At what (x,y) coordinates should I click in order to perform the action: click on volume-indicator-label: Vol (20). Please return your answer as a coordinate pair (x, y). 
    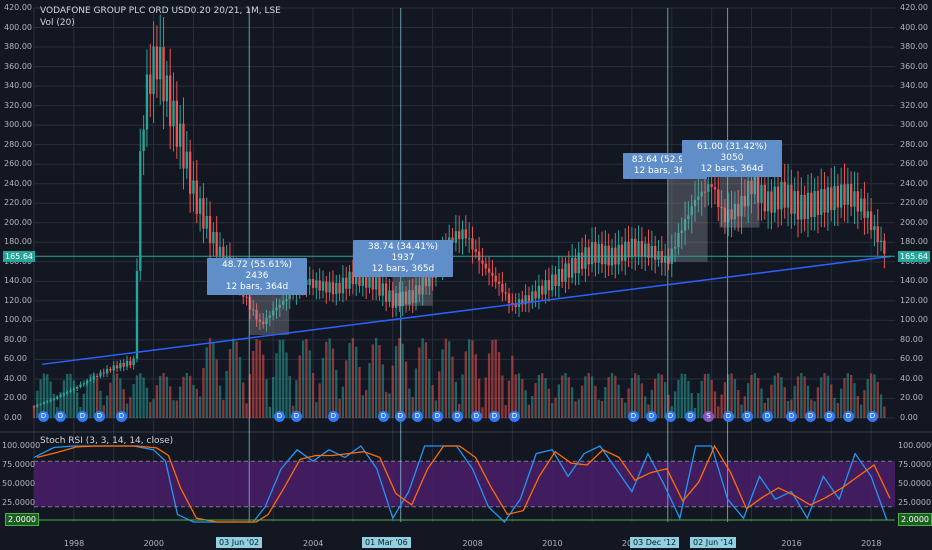
    Looking at the image, I should click on (57, 23).